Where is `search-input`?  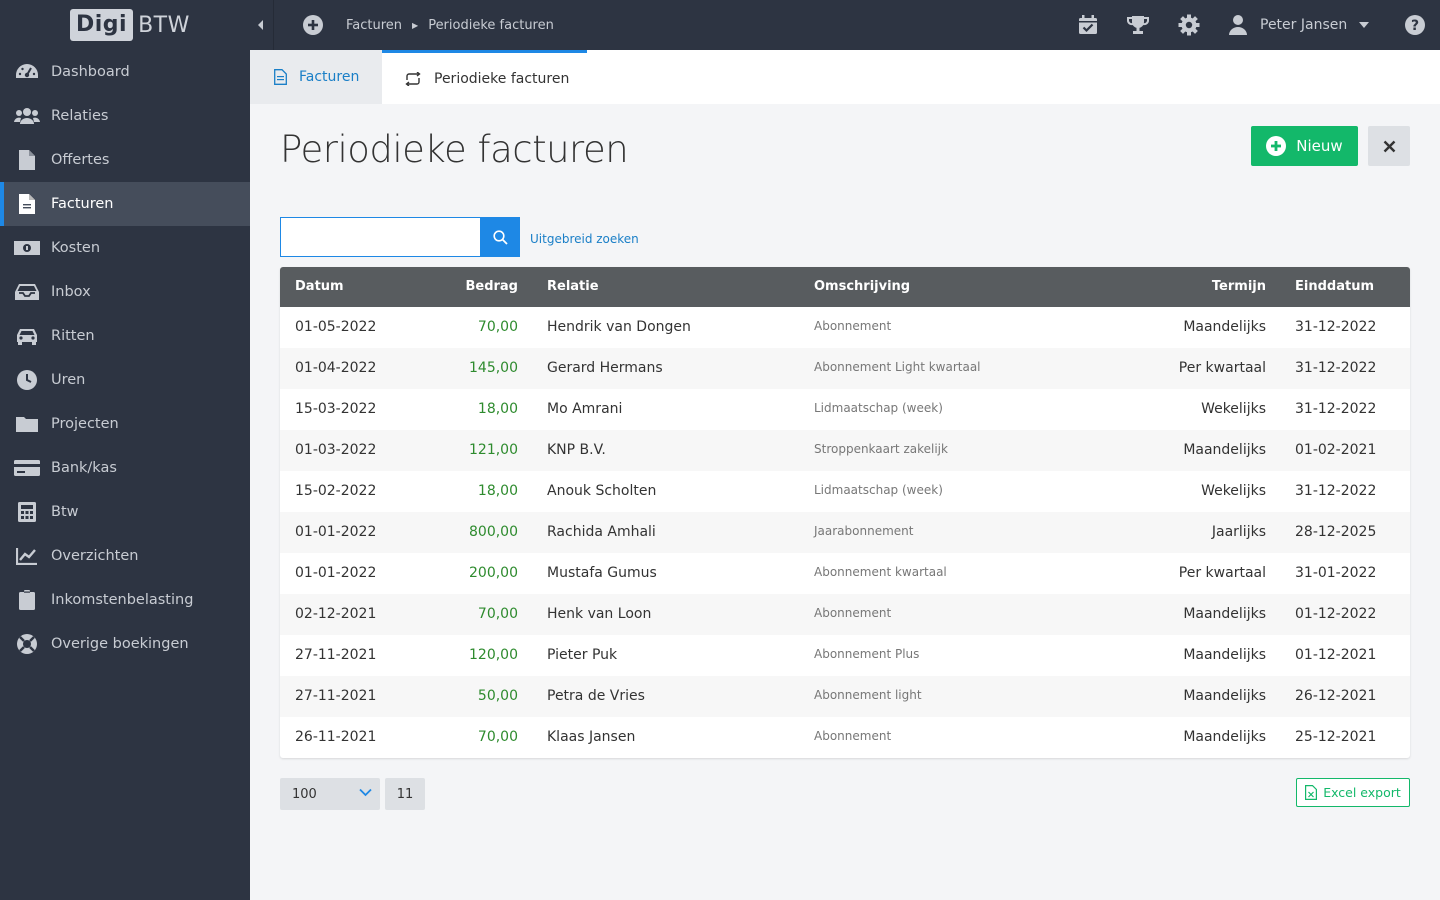 search-input is located at coordinates (380, 237).